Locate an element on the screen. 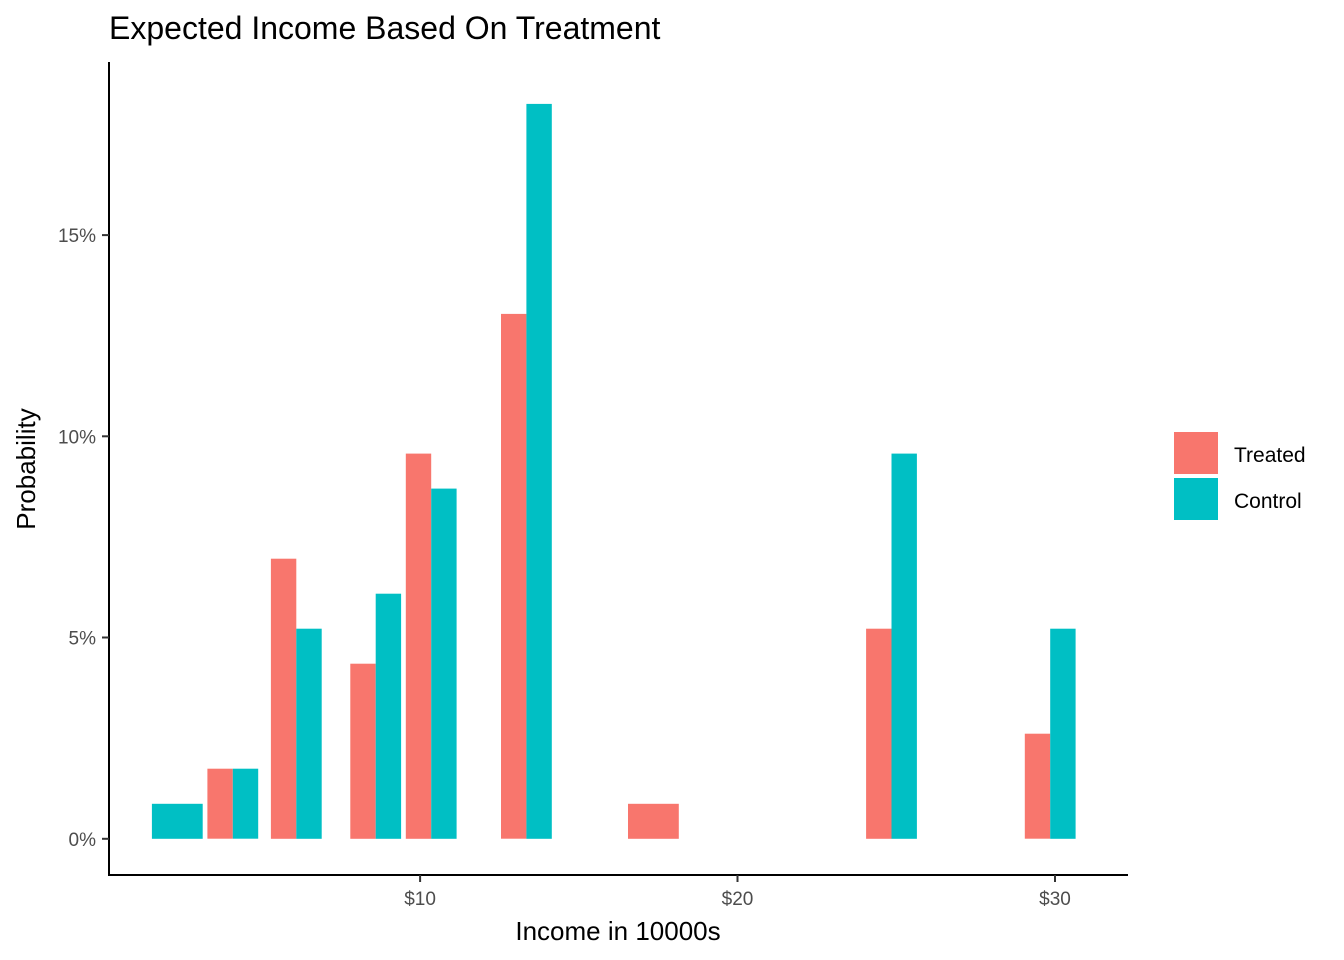 This screenshot has width=1344, height=960. legend-key-control is located at coordinates (1196, 499).